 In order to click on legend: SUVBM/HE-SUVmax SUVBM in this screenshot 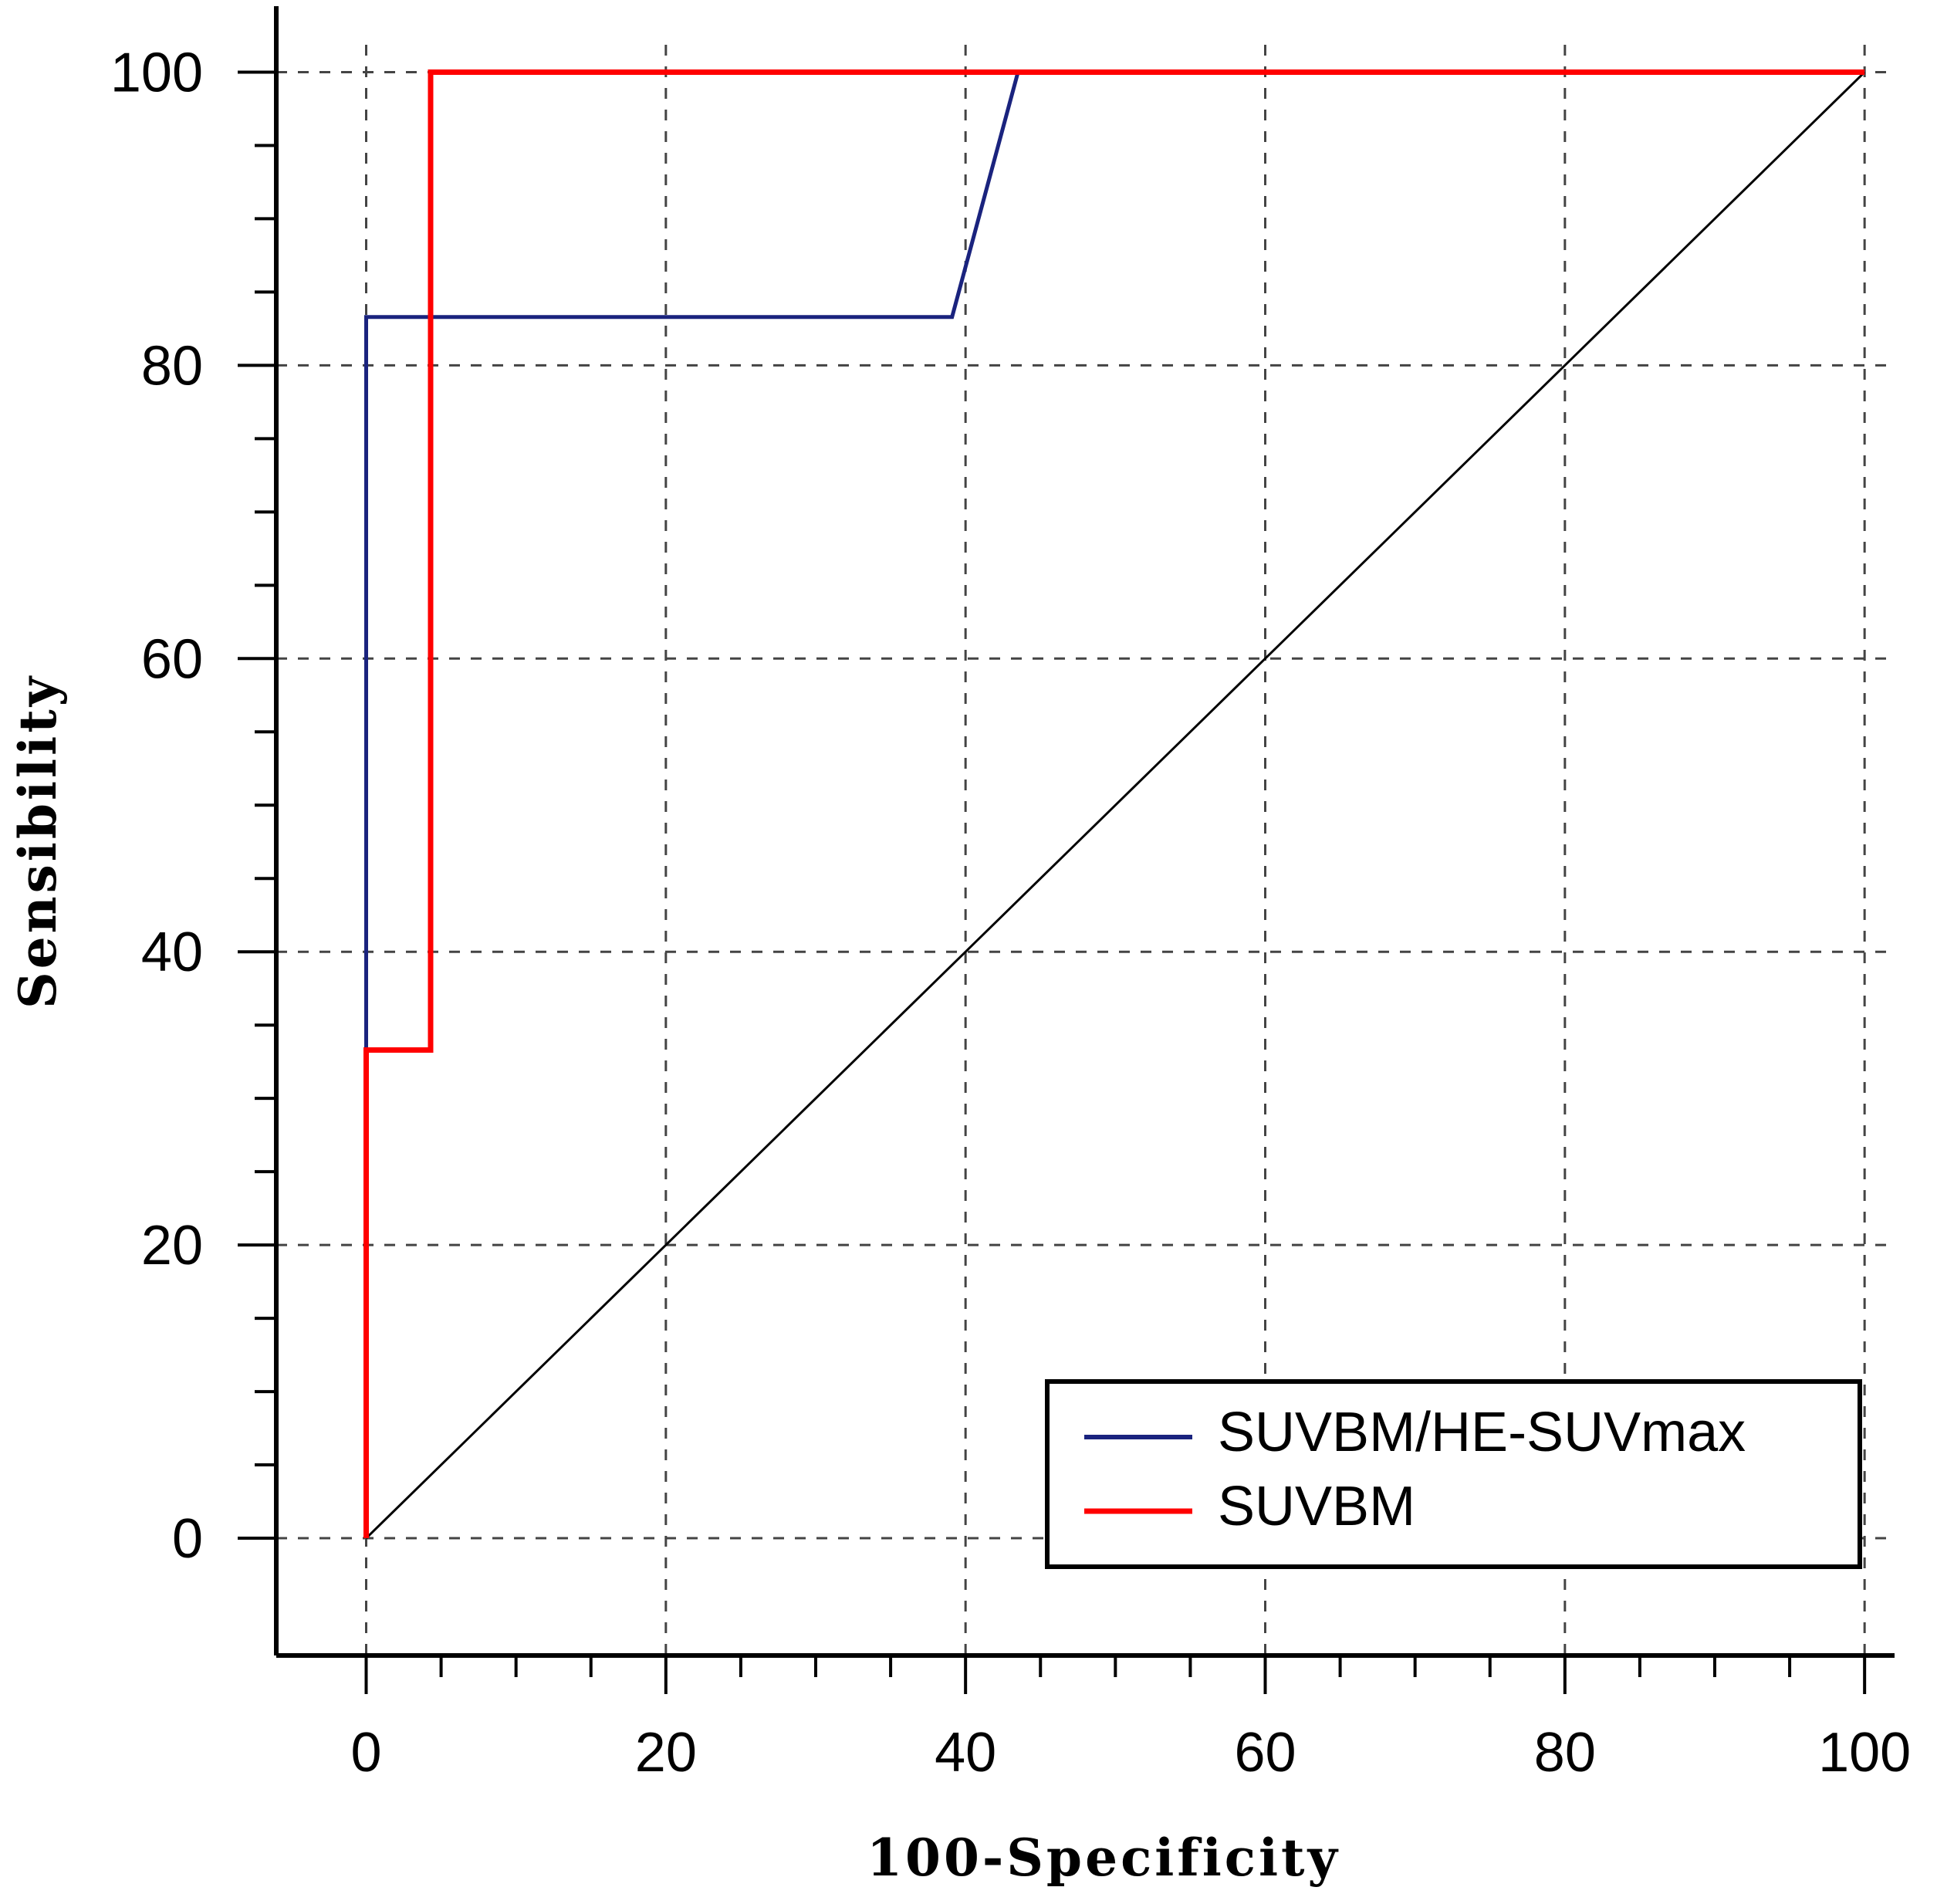, I will do `click(1453, 1474)`.